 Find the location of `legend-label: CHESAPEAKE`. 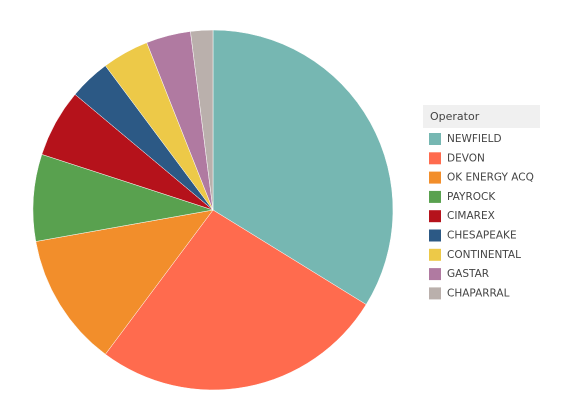

legend-label: CHESAPEAKE is located at coordinates (482, 236).